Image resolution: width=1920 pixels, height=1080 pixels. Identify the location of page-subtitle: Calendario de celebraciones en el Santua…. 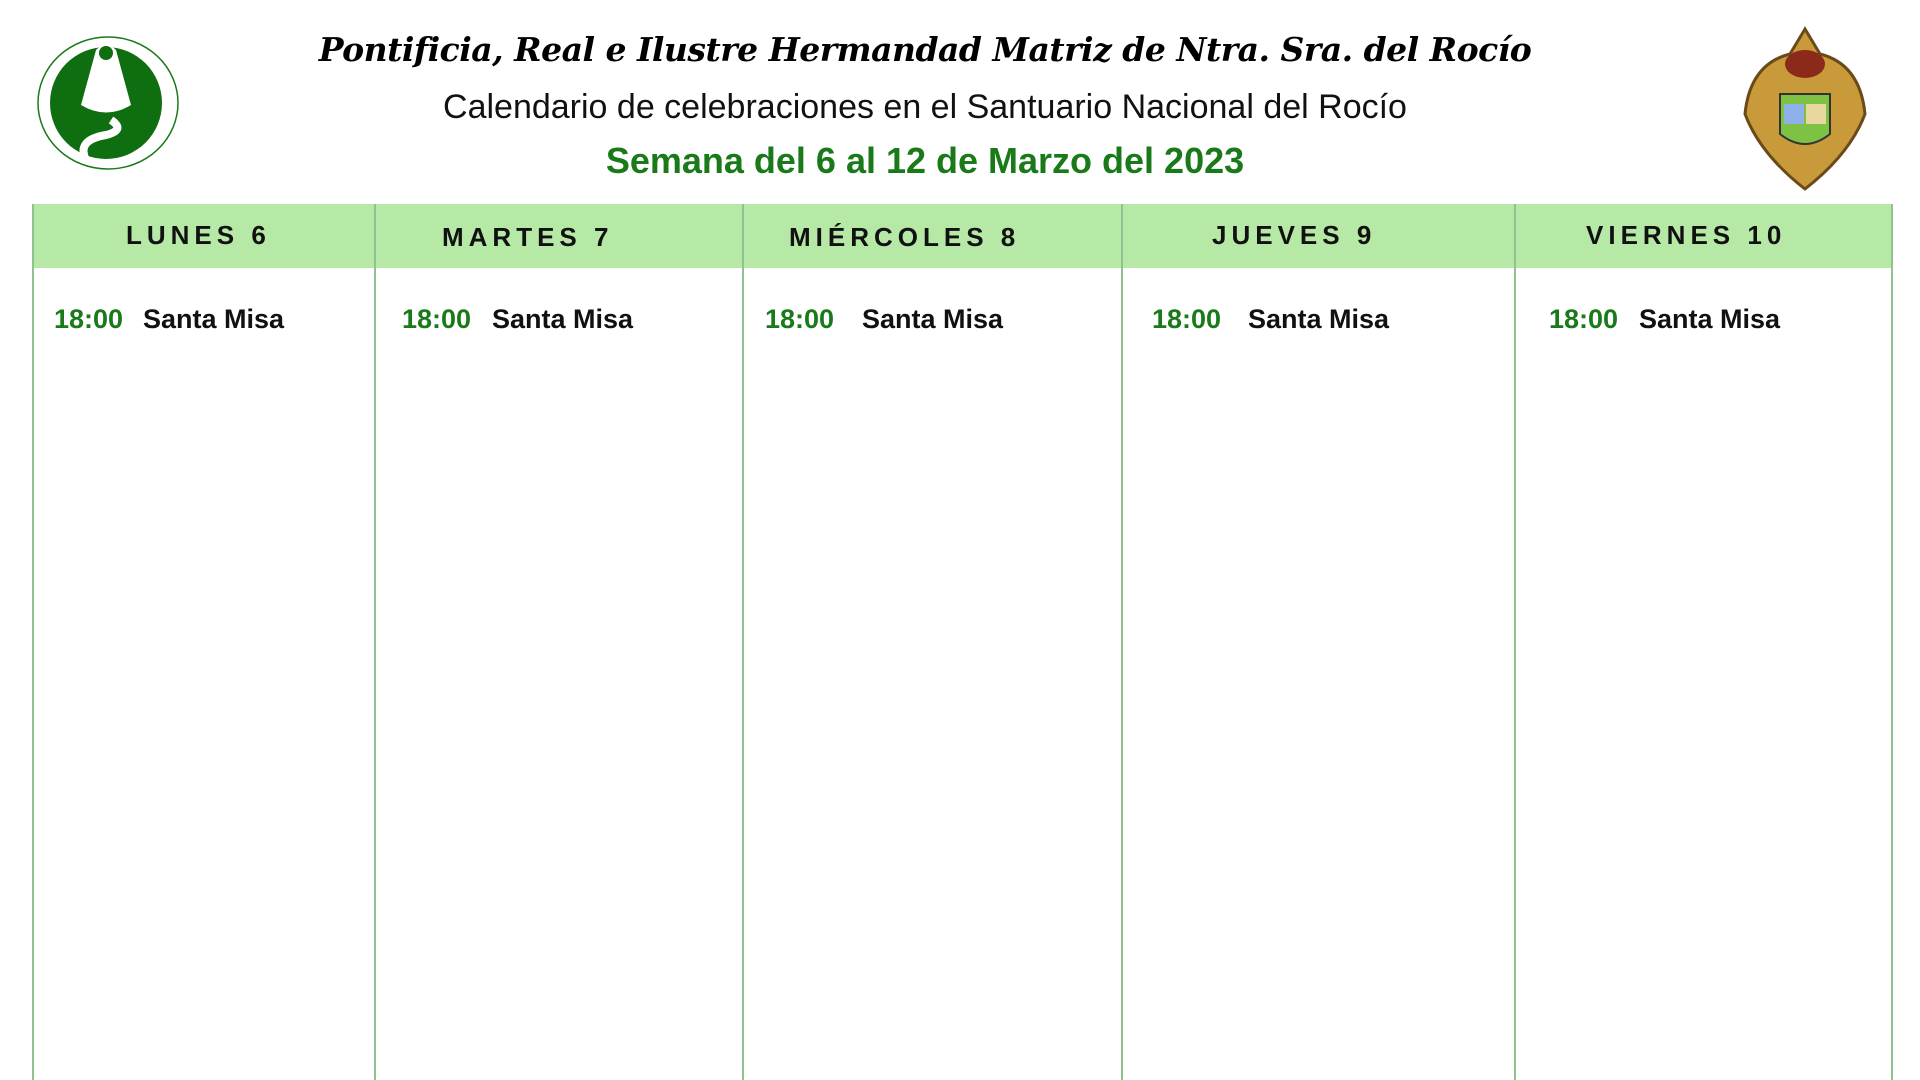
(925, 107).